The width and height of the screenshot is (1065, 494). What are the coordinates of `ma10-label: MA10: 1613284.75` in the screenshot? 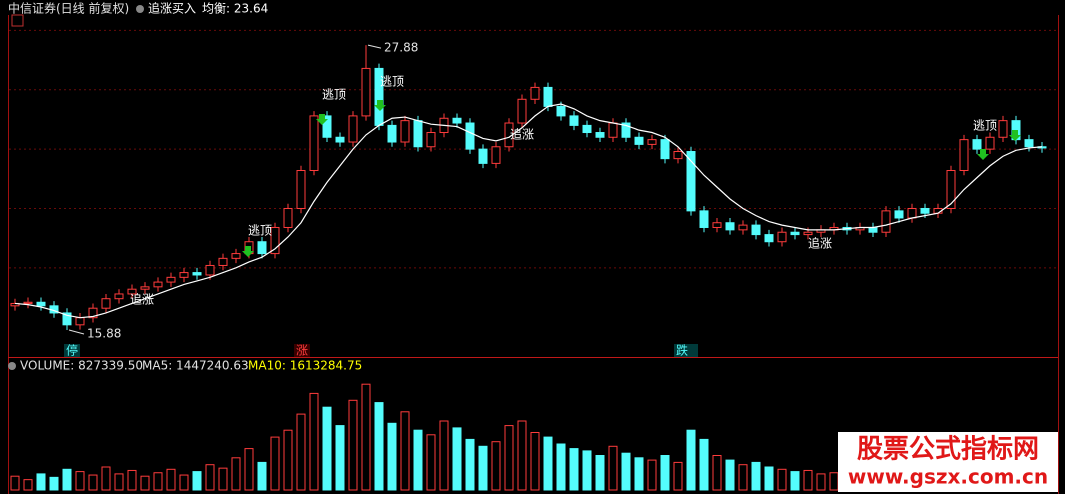 It's located at (305, 366).